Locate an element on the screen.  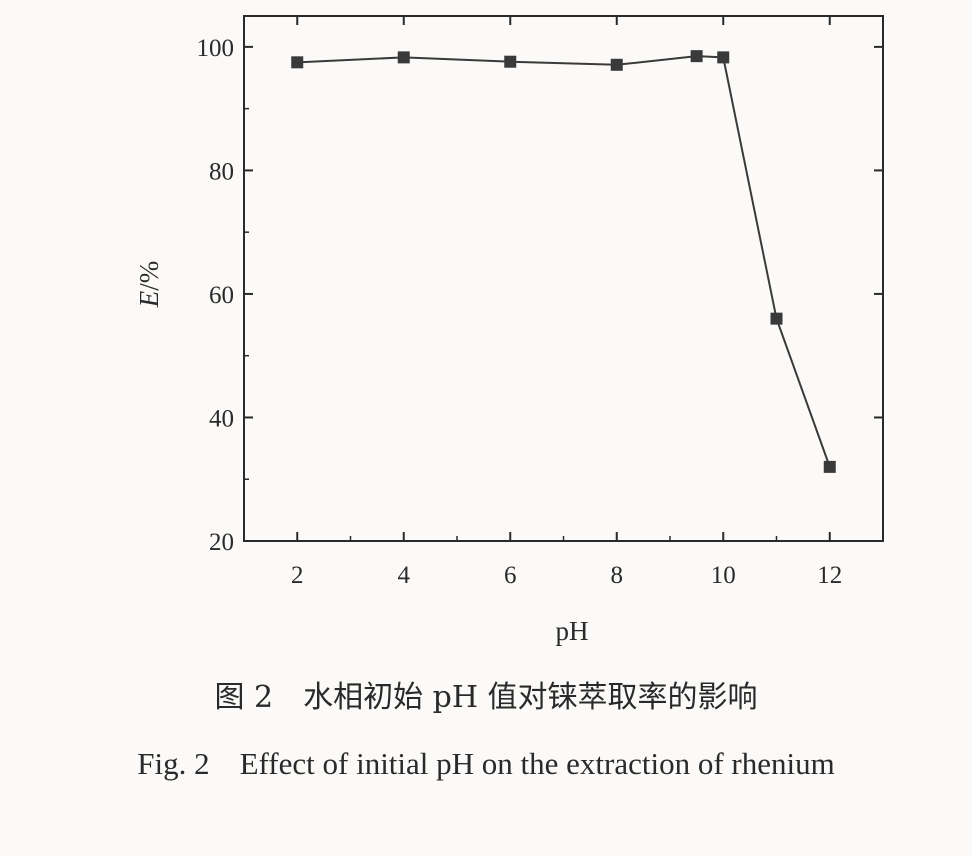
y-axis-title-unit: /% is located at coordinates (149, 276).